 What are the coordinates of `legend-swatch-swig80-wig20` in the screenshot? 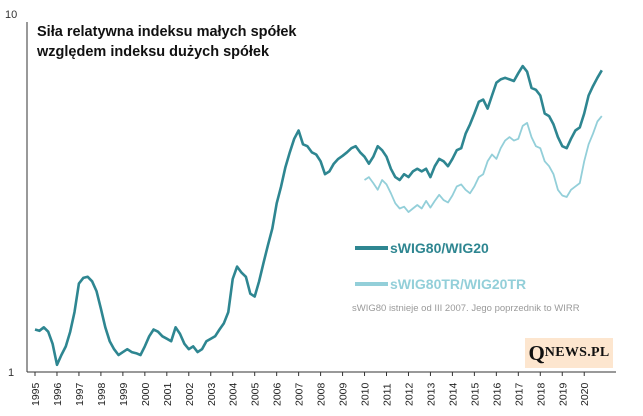 It's located at (371, 248).